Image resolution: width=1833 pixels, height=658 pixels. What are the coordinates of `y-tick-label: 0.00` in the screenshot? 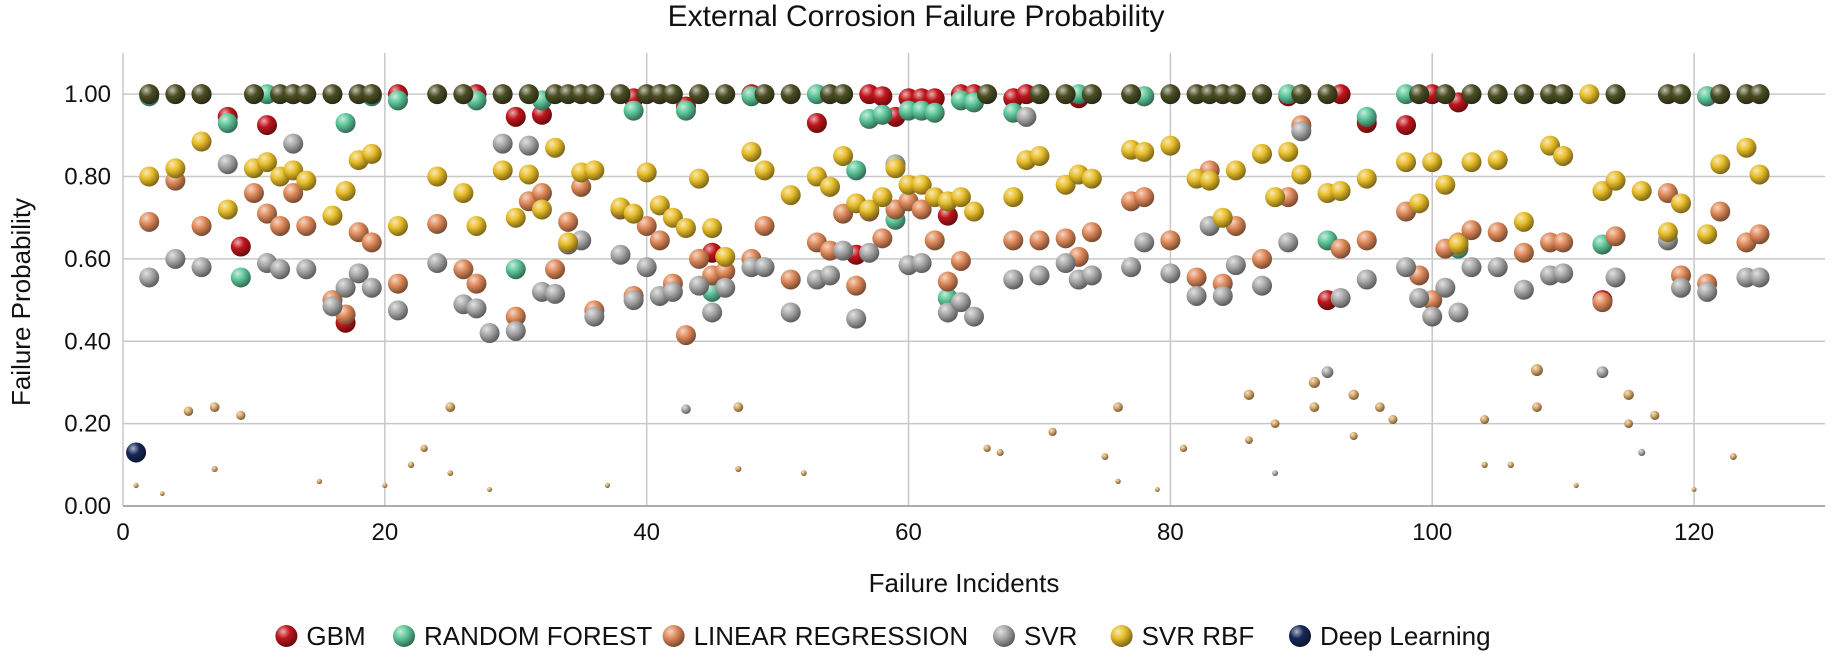 It's located at (87, 506).